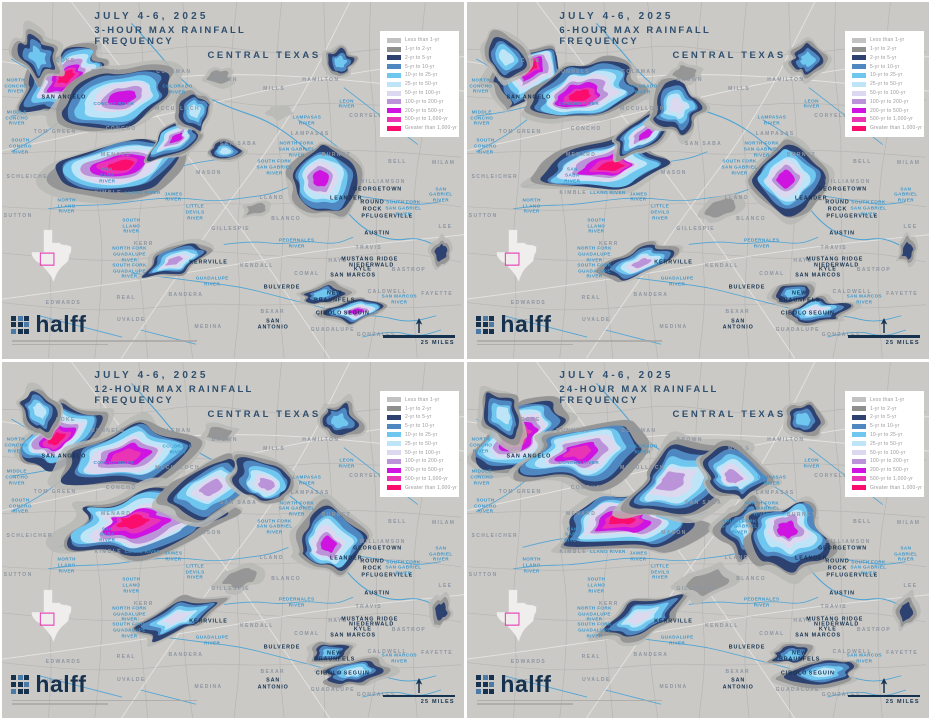  What do you see at coordinates (170, 35) in the screenshot?
I see `title-main: 3-HOUR MAX RAINFALL FREQUENCY` at bounding box center [170, 35].